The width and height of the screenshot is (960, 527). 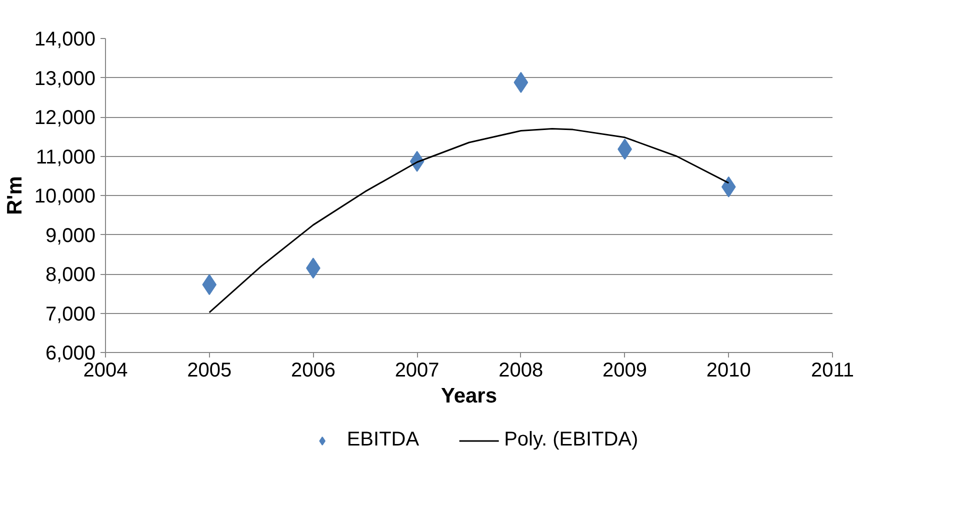 What do you see at coordinates (728, 371) in the screenshot?
I see `x-tick-label: 2010` at bounding box center [728, 371].